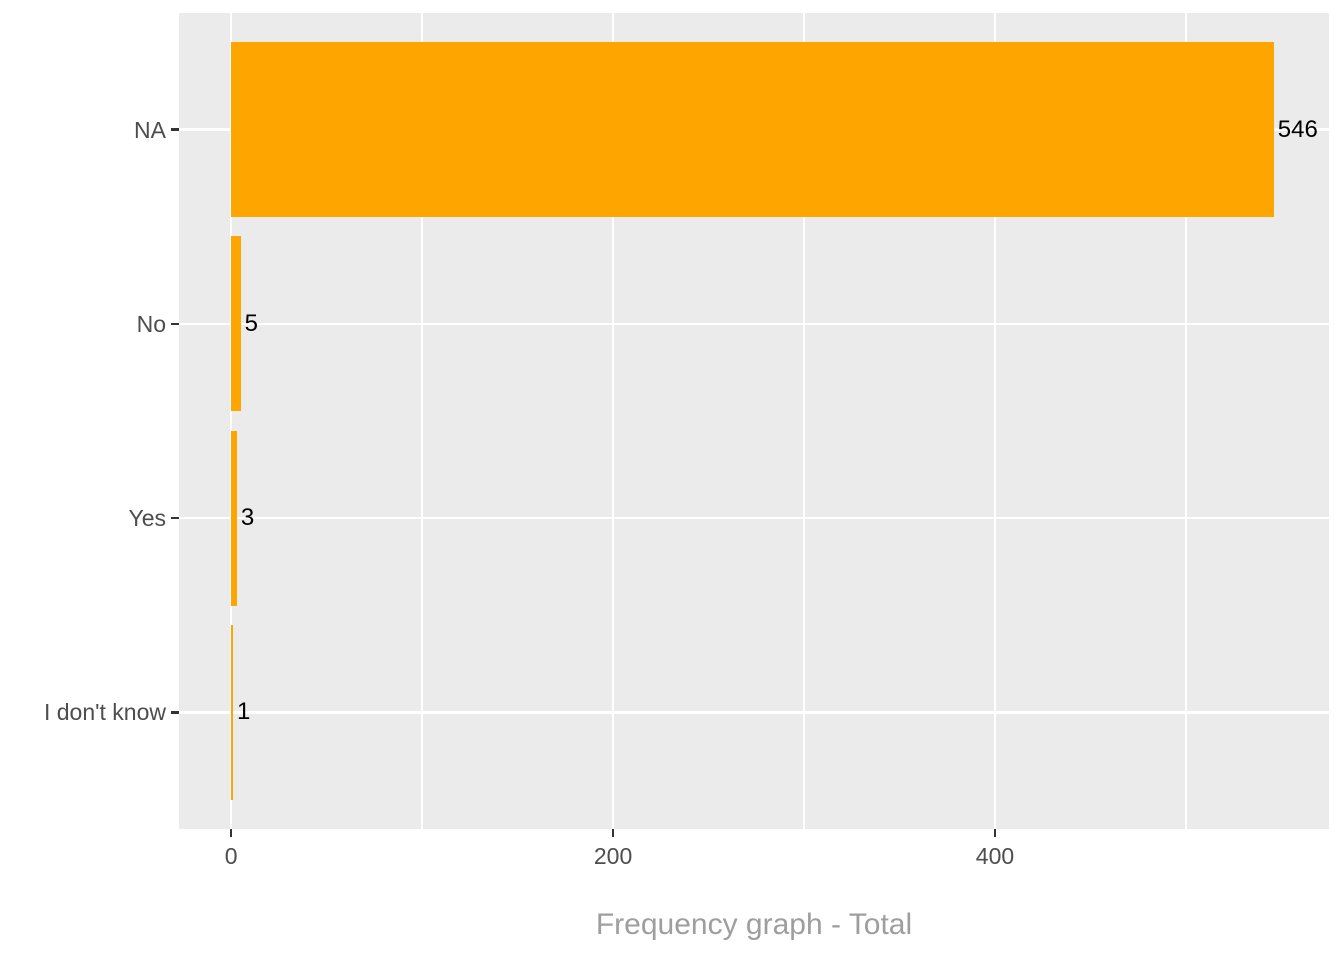  I want to click on bar-value-label: 5, so click(251, 323).